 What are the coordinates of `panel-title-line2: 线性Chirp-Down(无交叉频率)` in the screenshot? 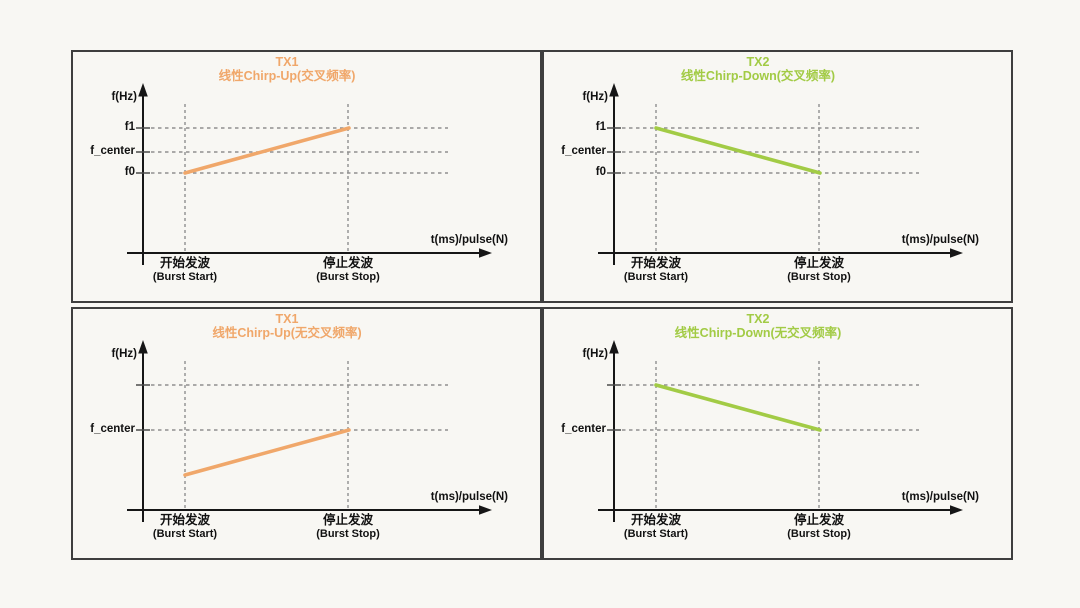 It's located at (758, 333).